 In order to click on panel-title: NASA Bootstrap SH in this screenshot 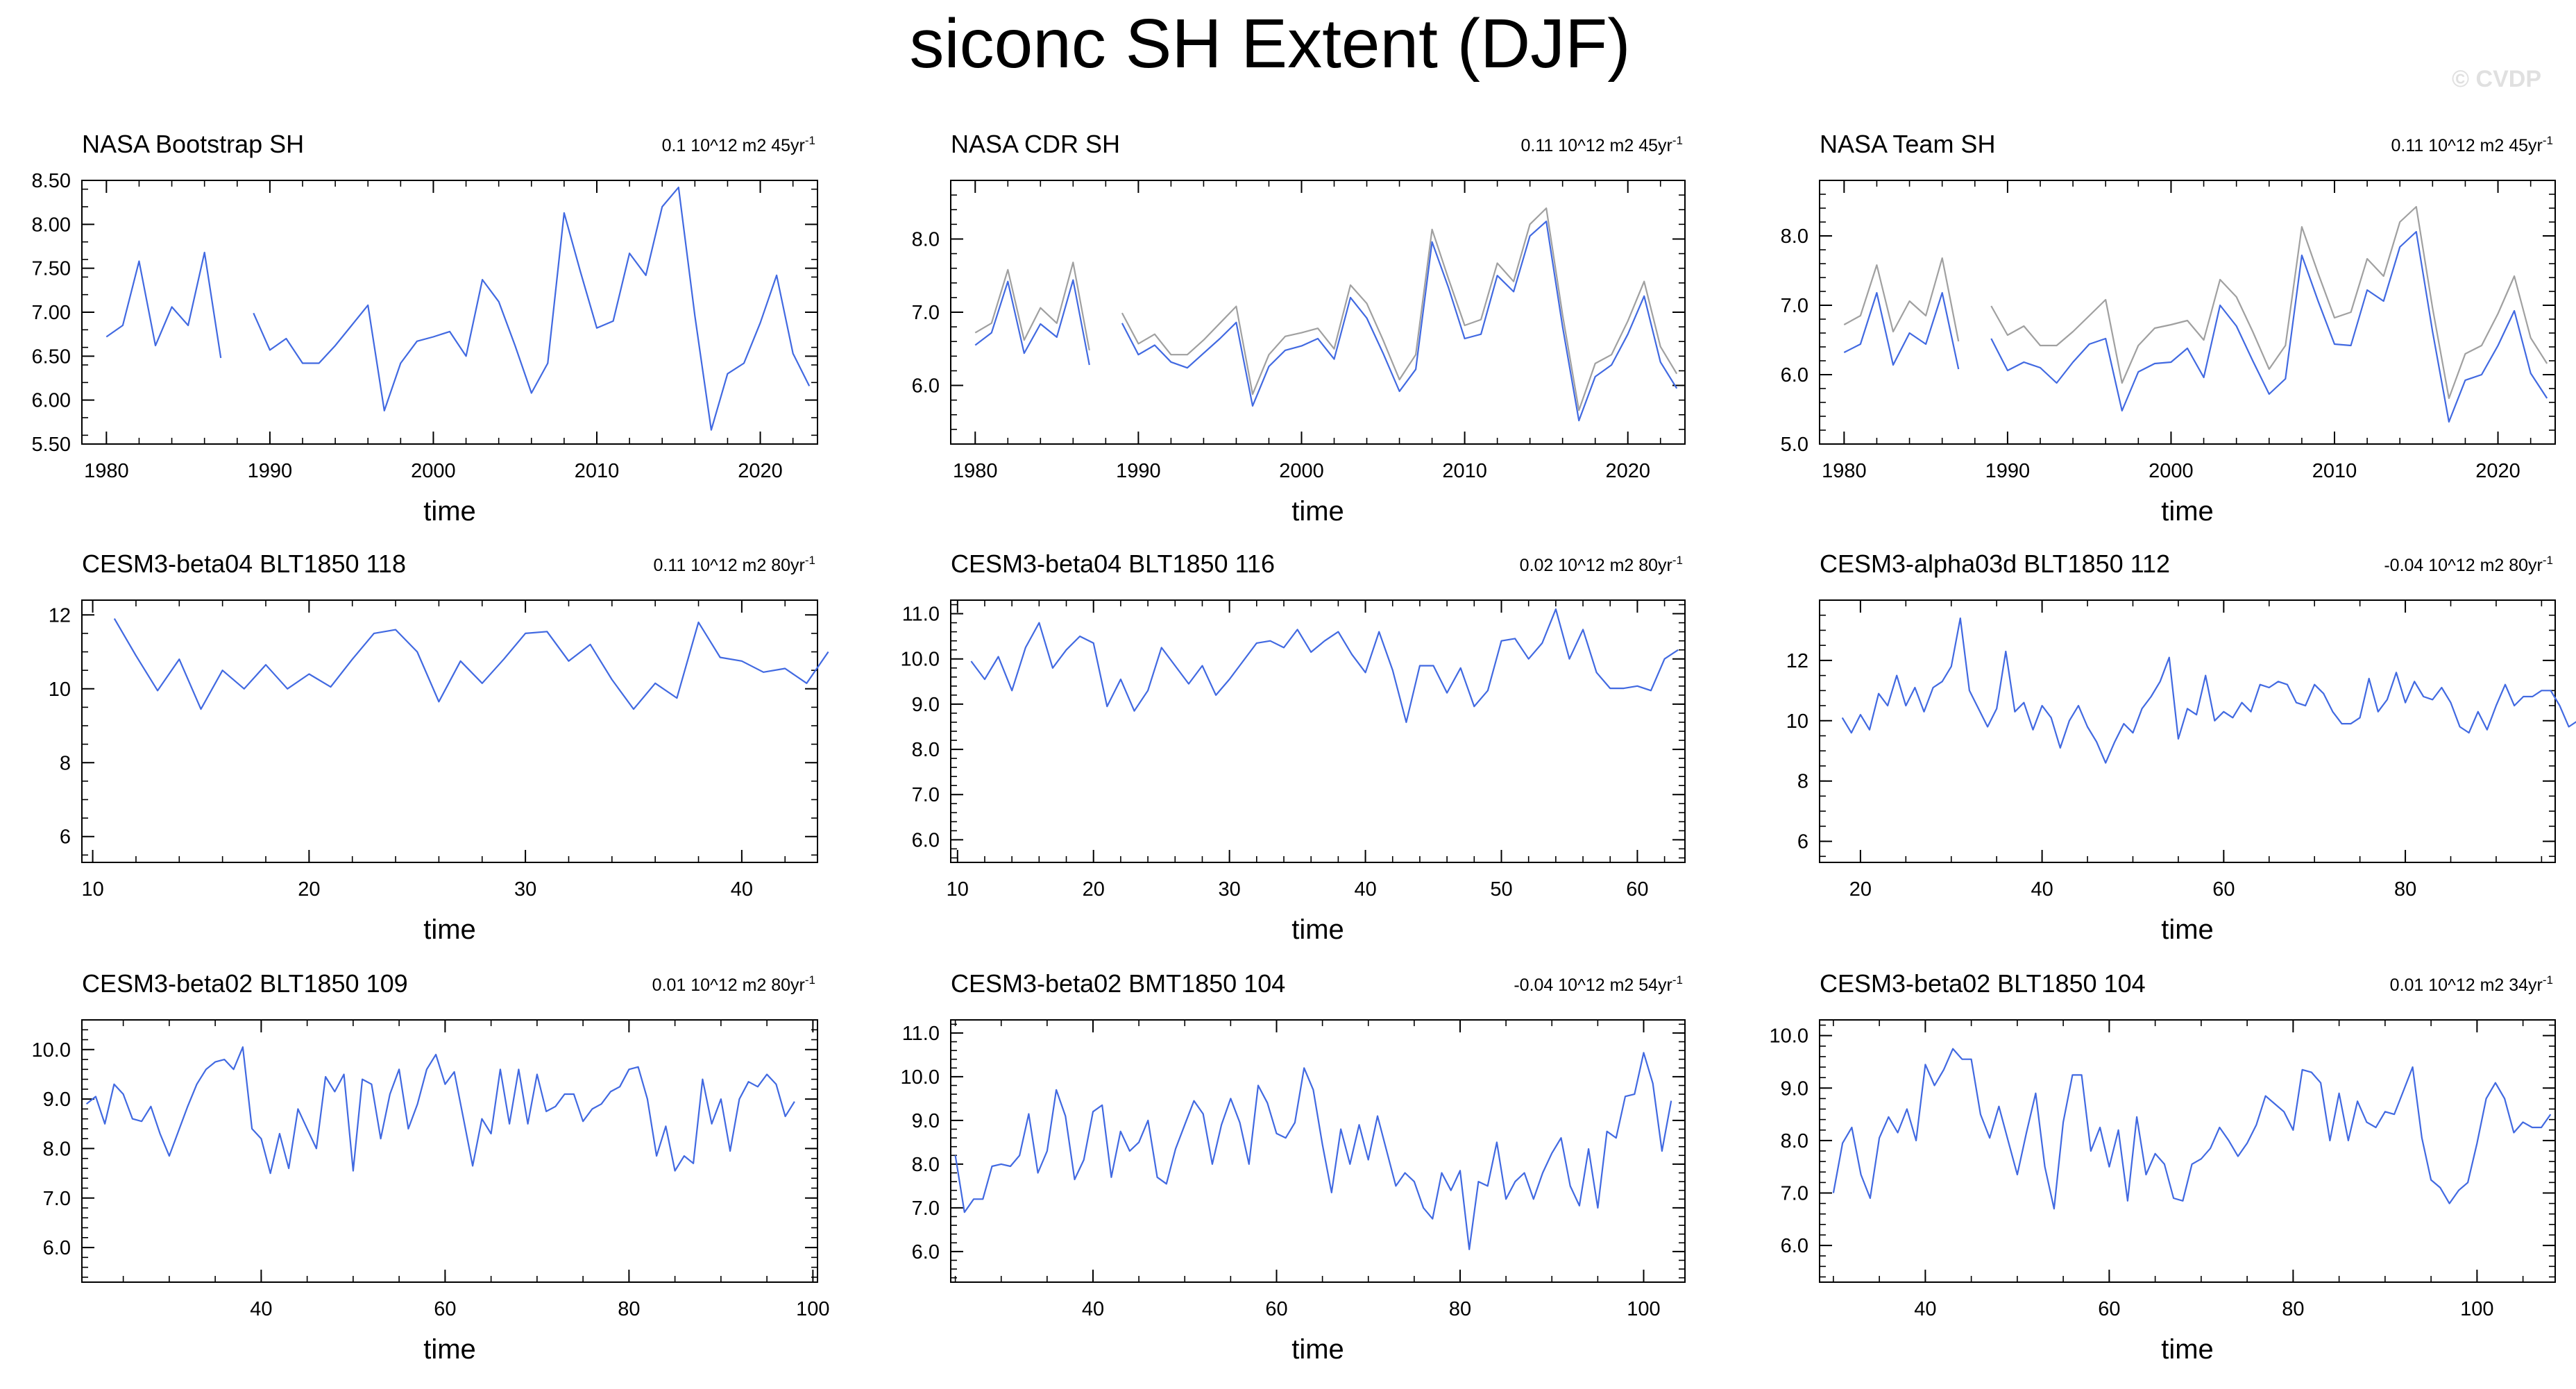, I will do `click(193, 144)`.